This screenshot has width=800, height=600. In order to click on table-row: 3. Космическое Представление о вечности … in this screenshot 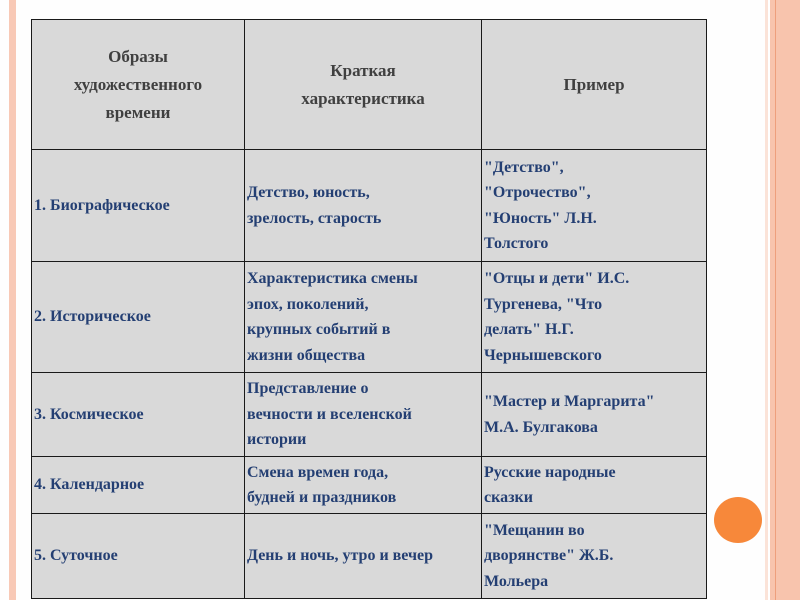, I will do `click(369, 414)`.